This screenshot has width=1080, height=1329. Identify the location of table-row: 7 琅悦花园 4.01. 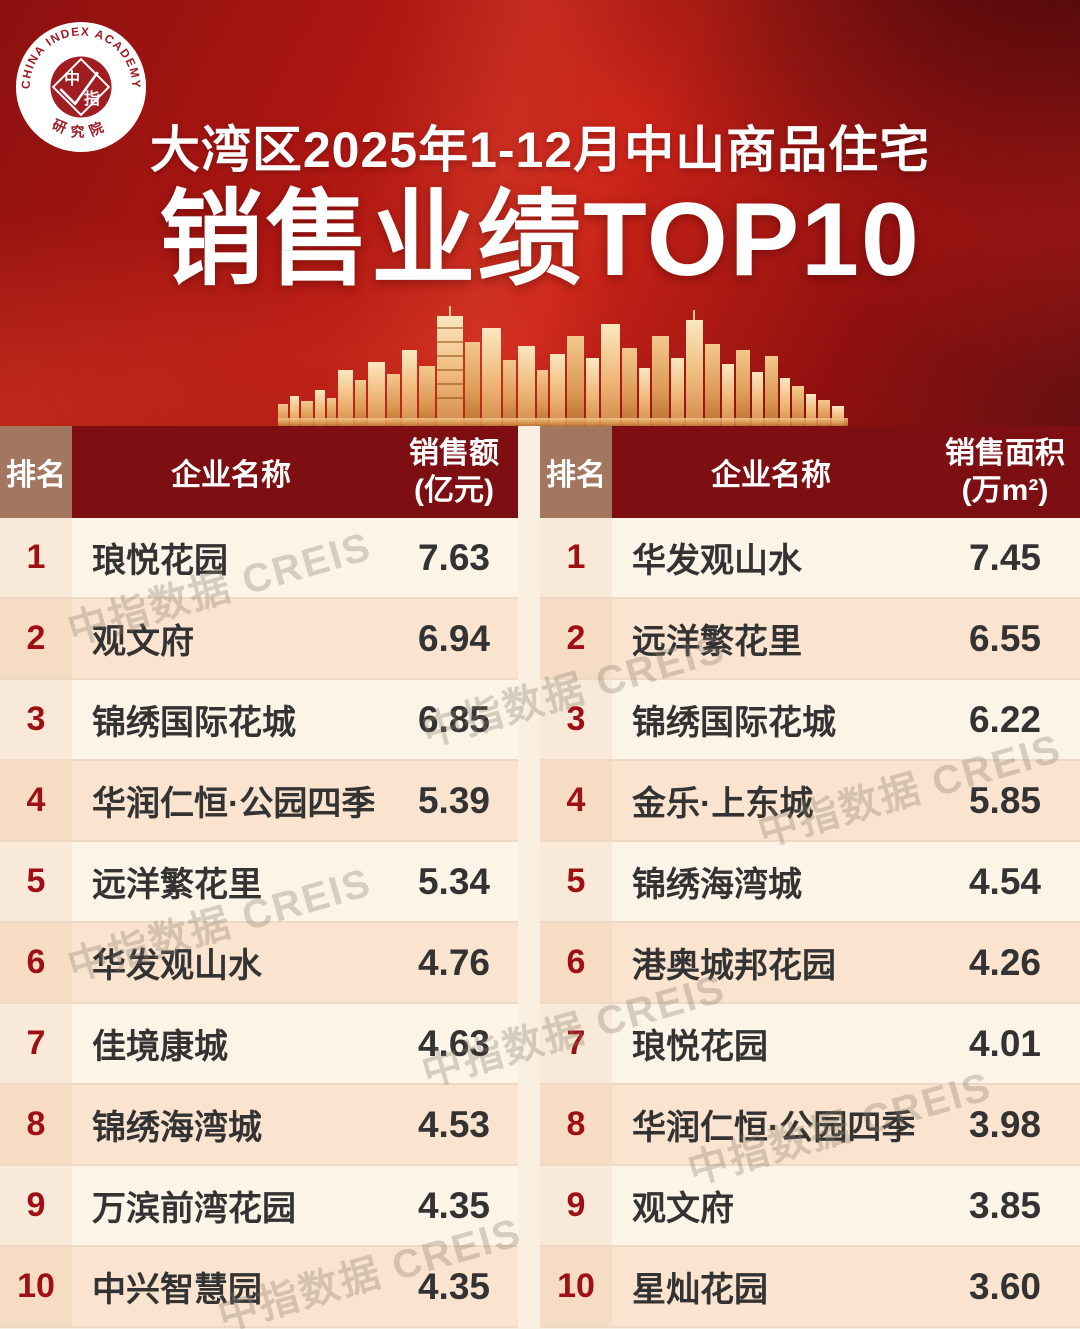
(810, 1044).